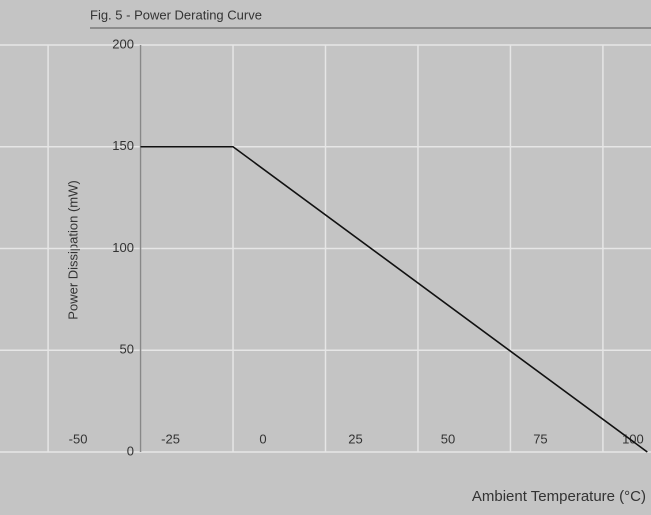 Image resolution: width=651 pixels, height=515 pixels. What do you see at coordinates (448, 438) in the screenshot?
I see `x-tick-label: 50` at bounding box center [448, 438].